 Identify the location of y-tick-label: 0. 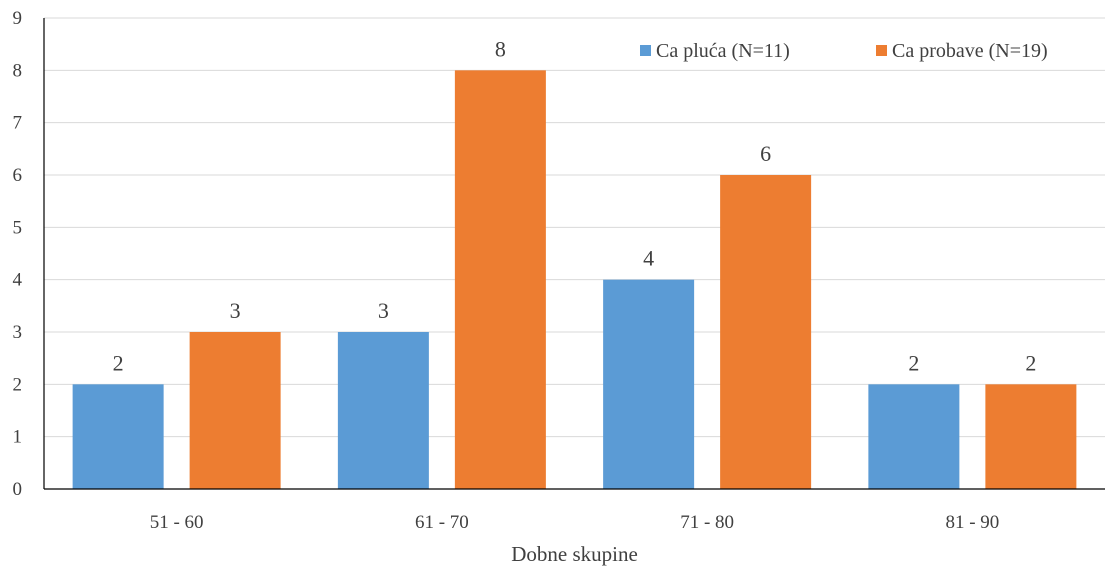
(18, 489).